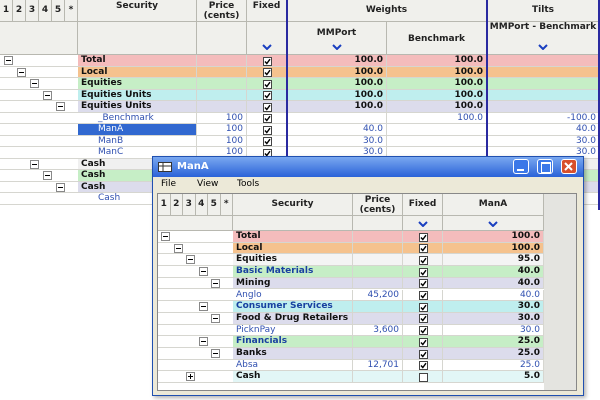  I want to click on mana-cell: 40.0, so click(493, 283).